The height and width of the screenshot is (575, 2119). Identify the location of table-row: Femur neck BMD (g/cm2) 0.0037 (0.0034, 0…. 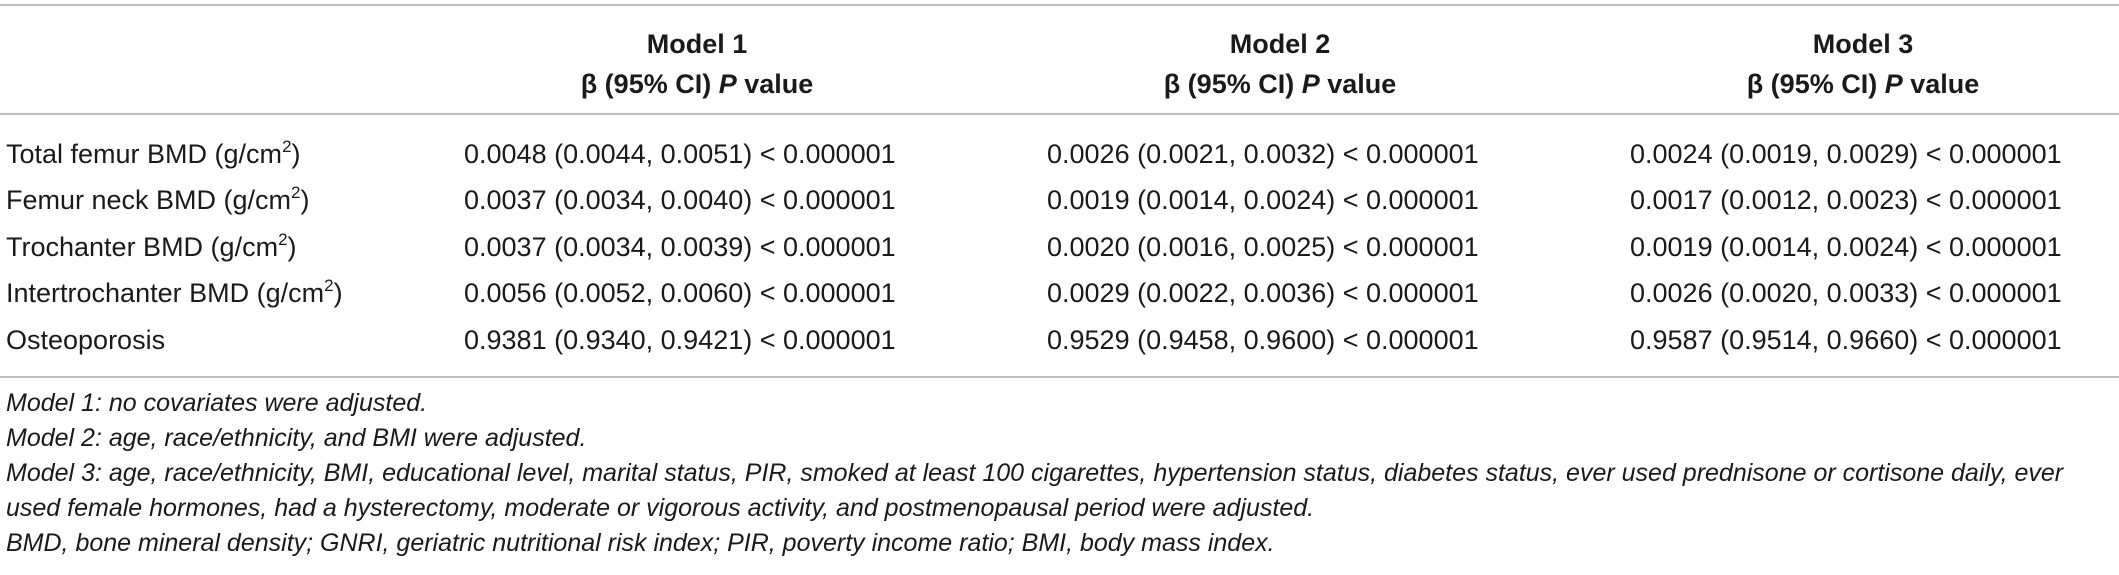
(1059, 200).